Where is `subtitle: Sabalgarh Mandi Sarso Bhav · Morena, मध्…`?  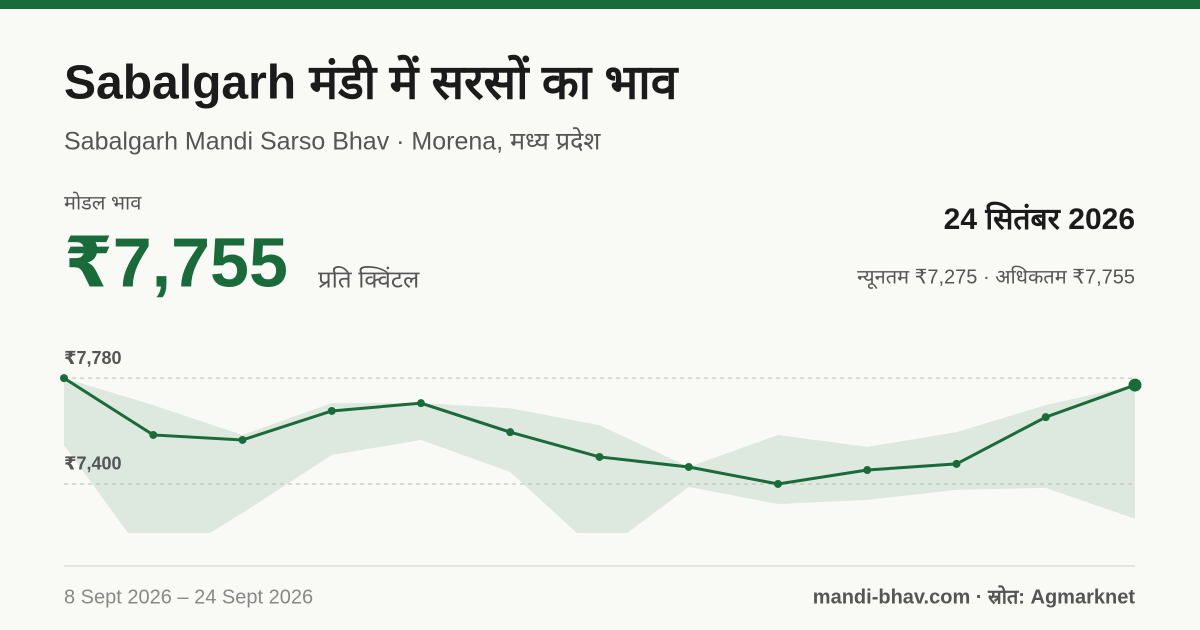
subtitle: Sabalgarh Mandi Sarso Bhav · Morena, मध्… is located at coordinates (332, 141).